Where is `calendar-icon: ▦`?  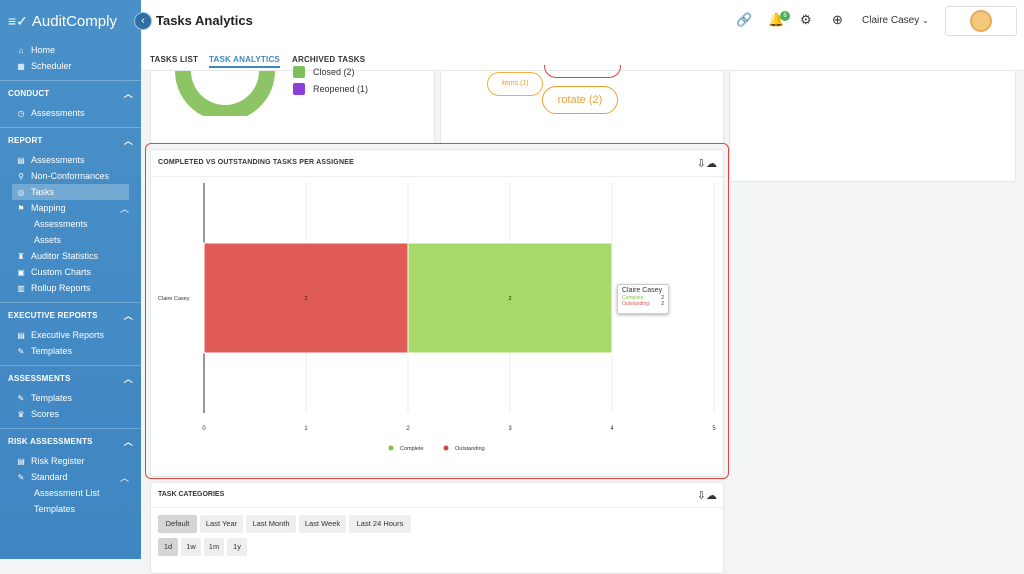
calendar-icon: ▦ is located at coordinates (21, 66).